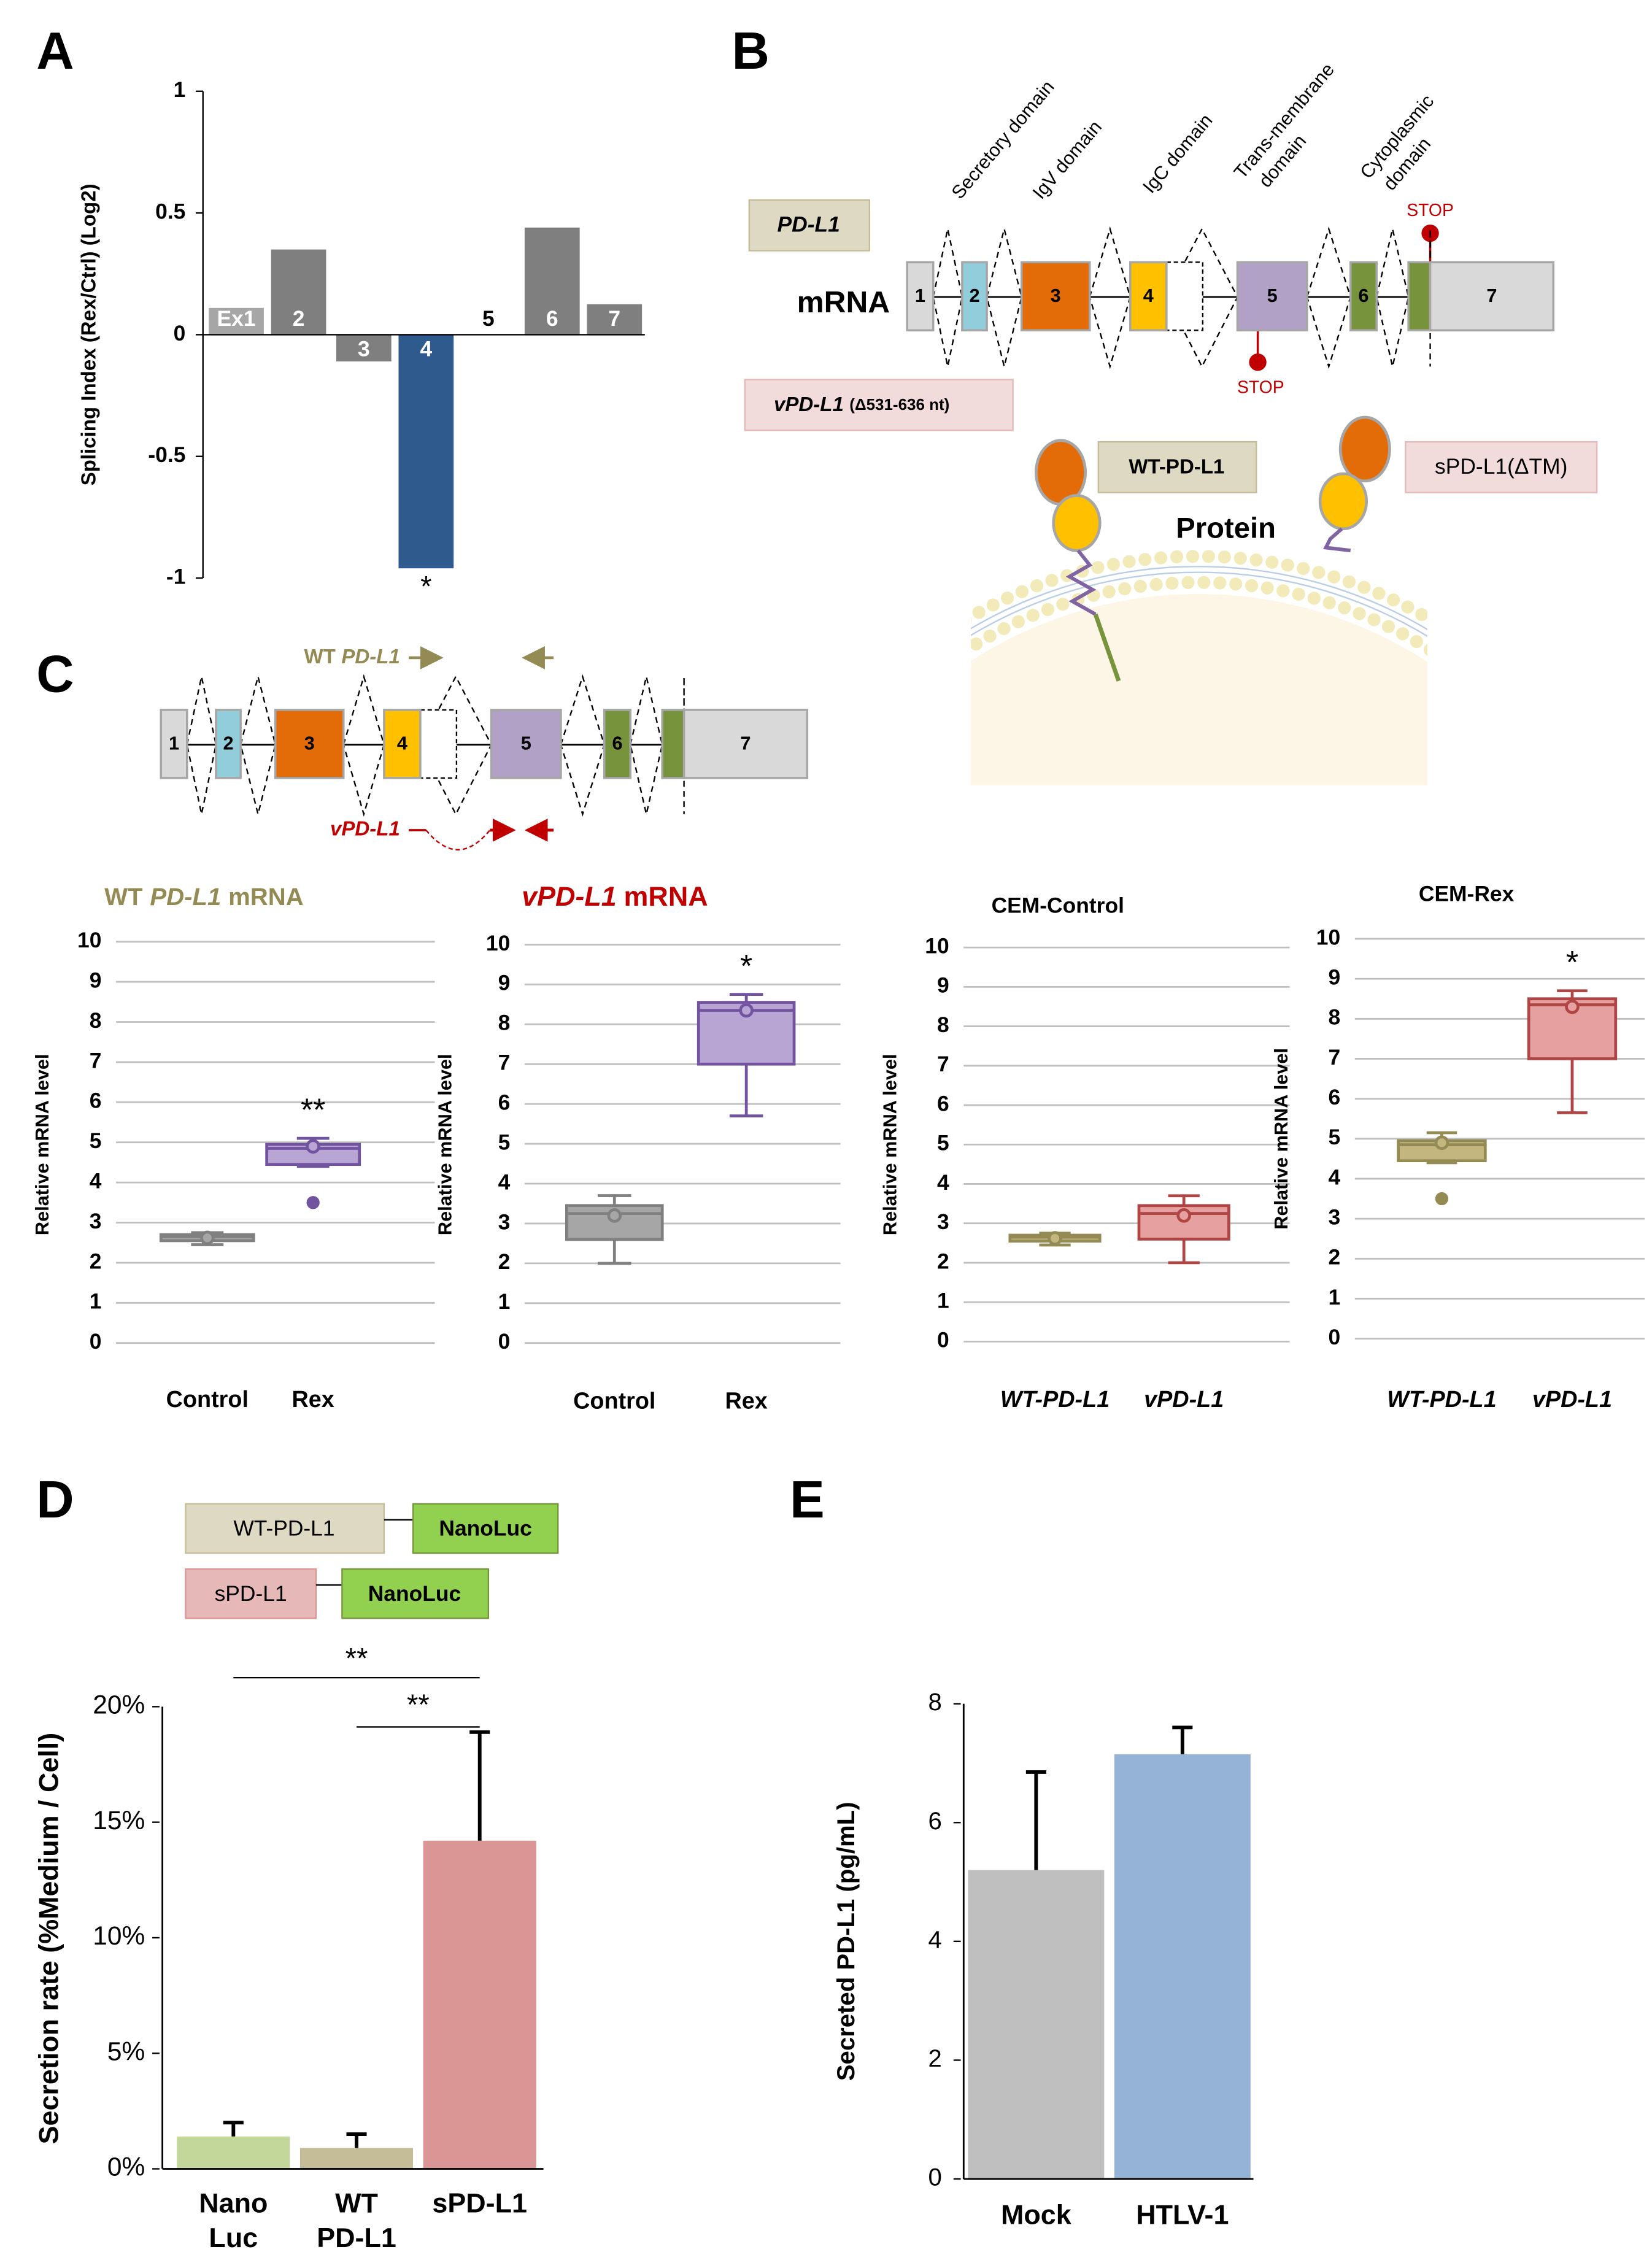 This screenshot has width=1652, height=2263. Describe the element at coordinates (1058, 905) in the screenshot. I see `chart-title: CEM-Control` at that location.